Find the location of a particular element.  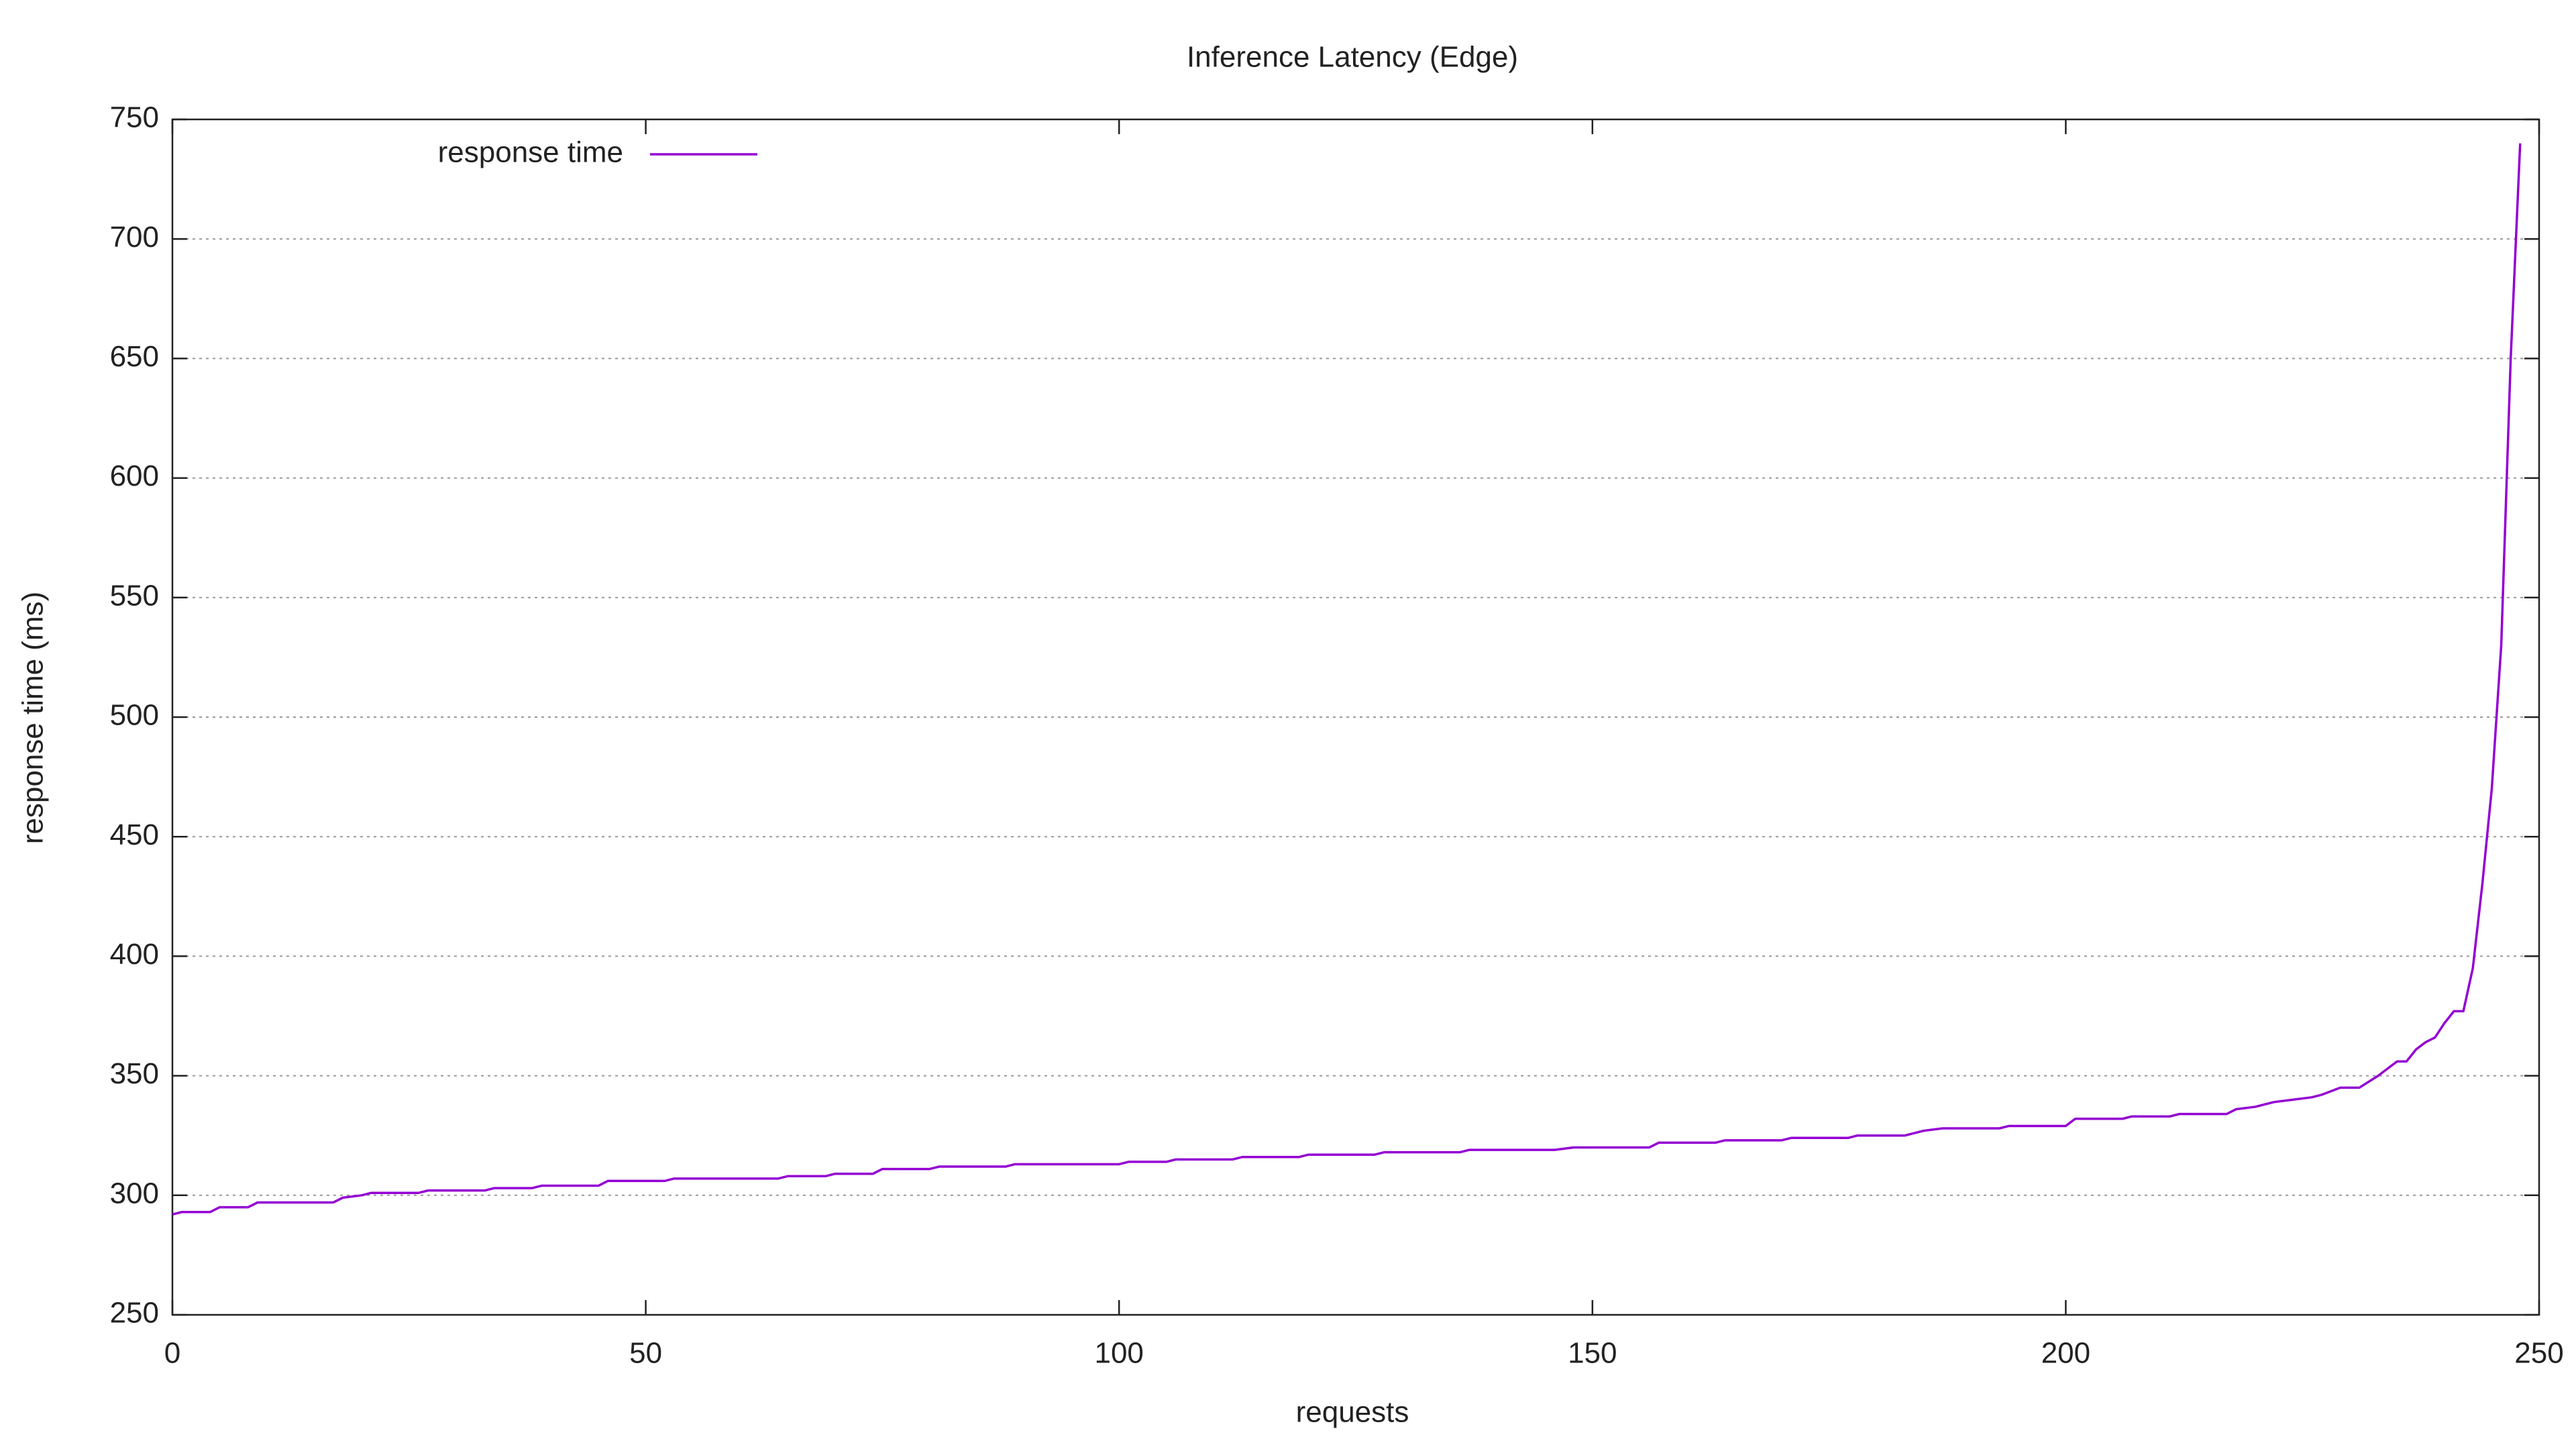

x-tick-label: 250 is located at coordinates (2538, 1353).